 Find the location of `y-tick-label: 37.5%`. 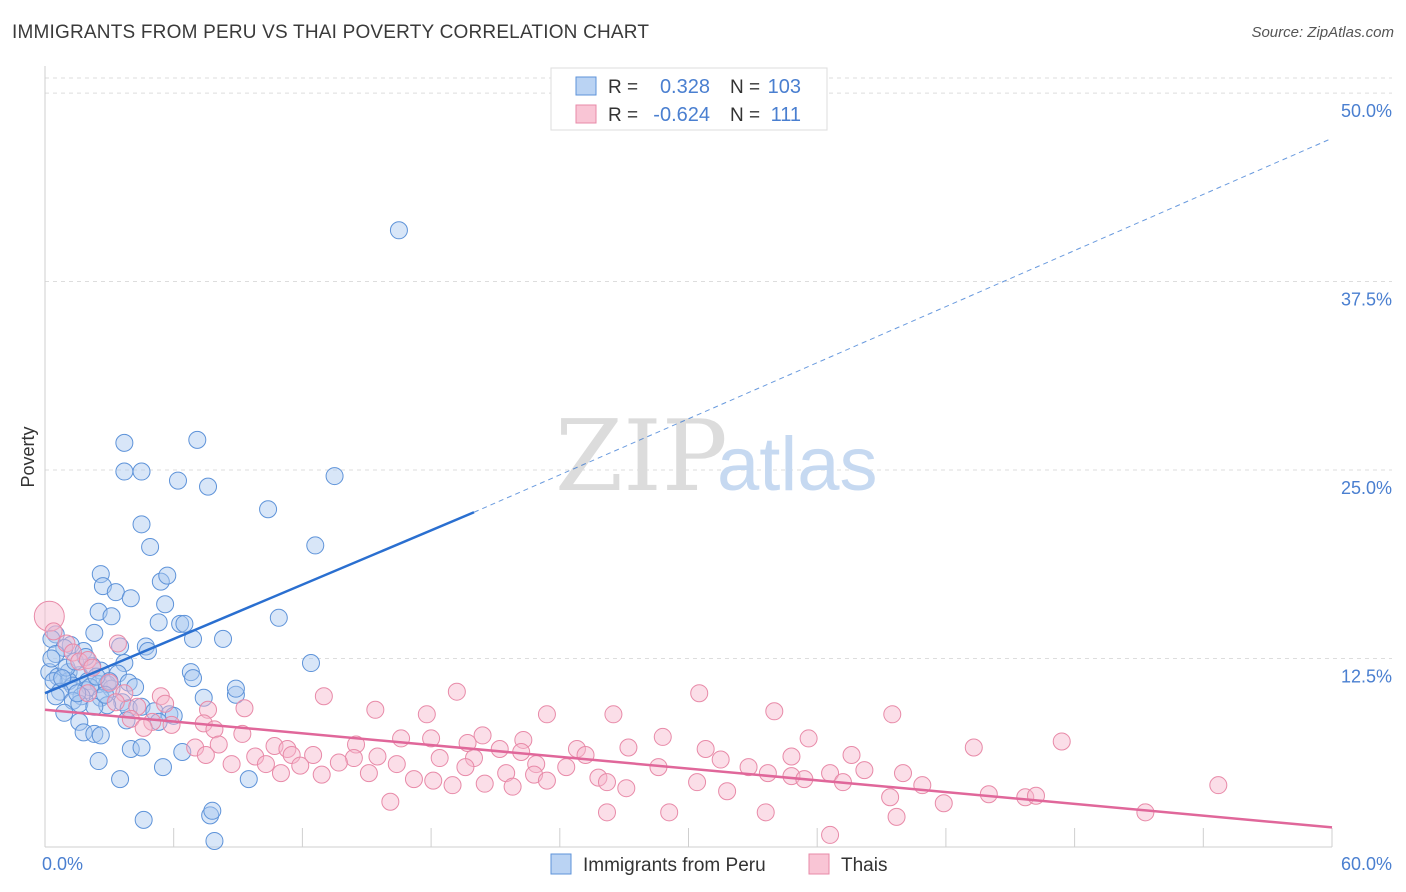

y-tick-label: 37.5% is located at coordinates (1366, 300).